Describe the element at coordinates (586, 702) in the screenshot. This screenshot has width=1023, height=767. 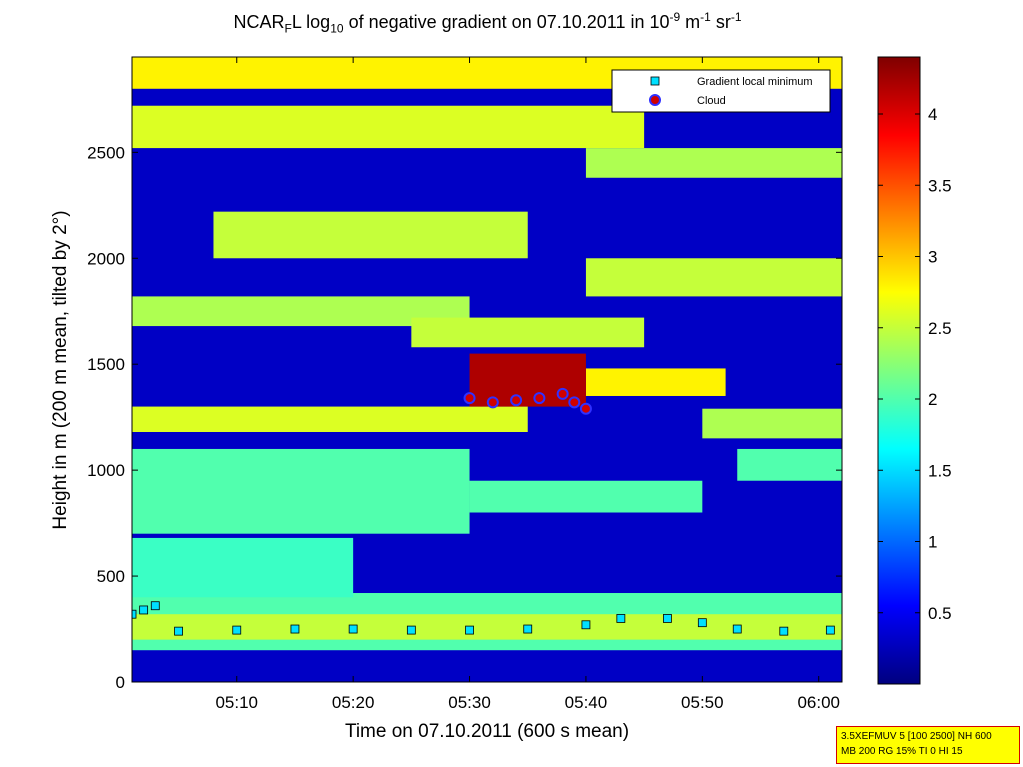
I see `x-tick-label-3: 05:40` at that location.